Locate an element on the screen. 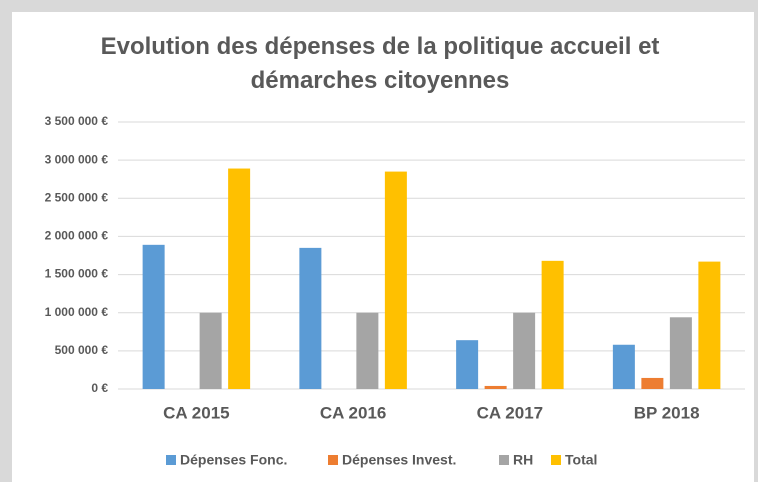 The height and width of the screenshot is (482, 758). y-tick-label: 1 000 000 € is located at coordinates (77, 312).